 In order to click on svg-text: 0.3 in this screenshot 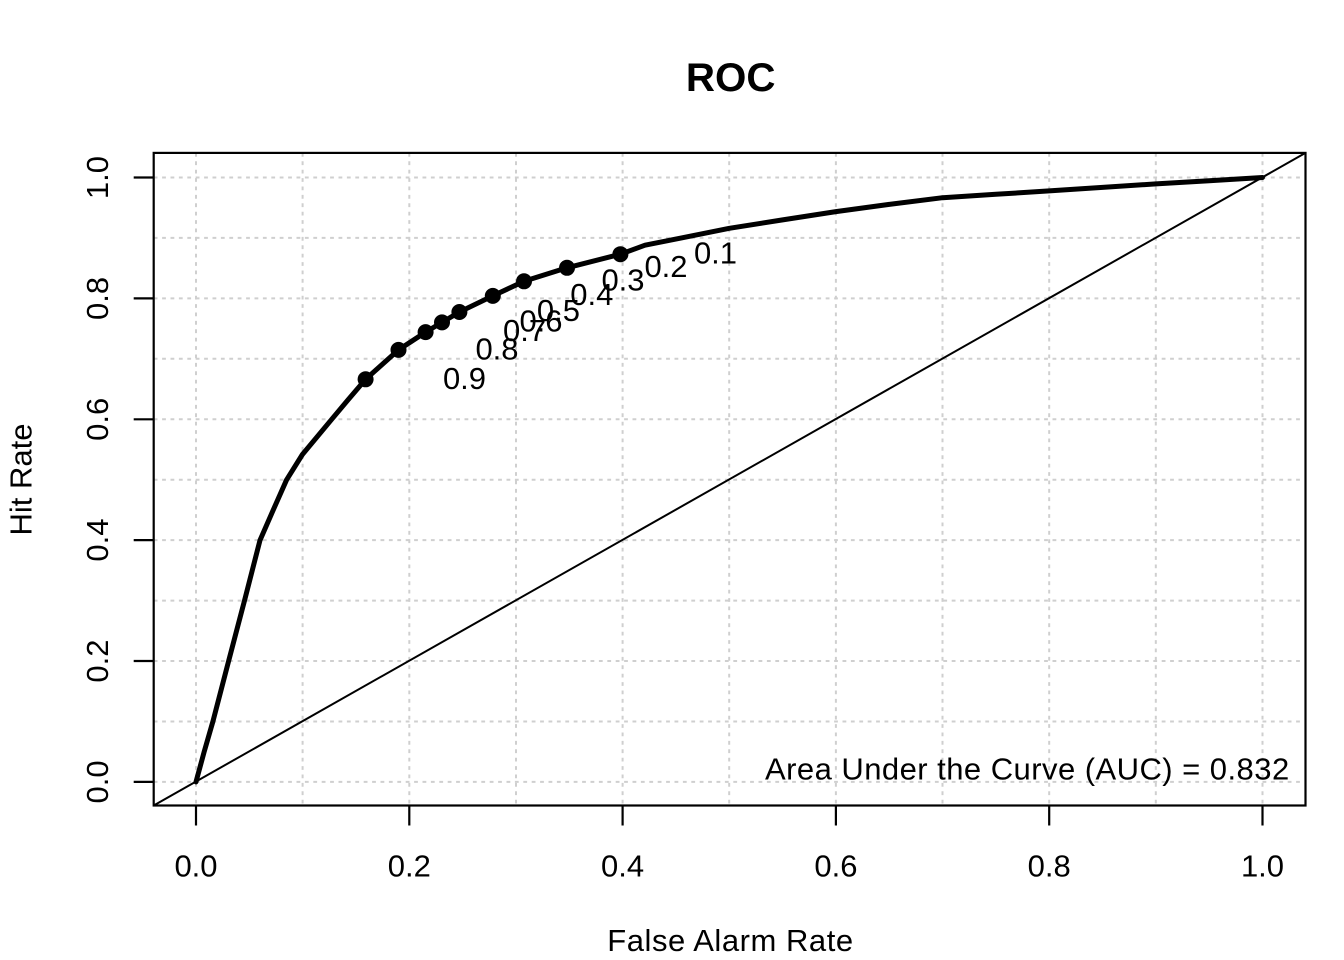, I will do `click(622, 280)`.